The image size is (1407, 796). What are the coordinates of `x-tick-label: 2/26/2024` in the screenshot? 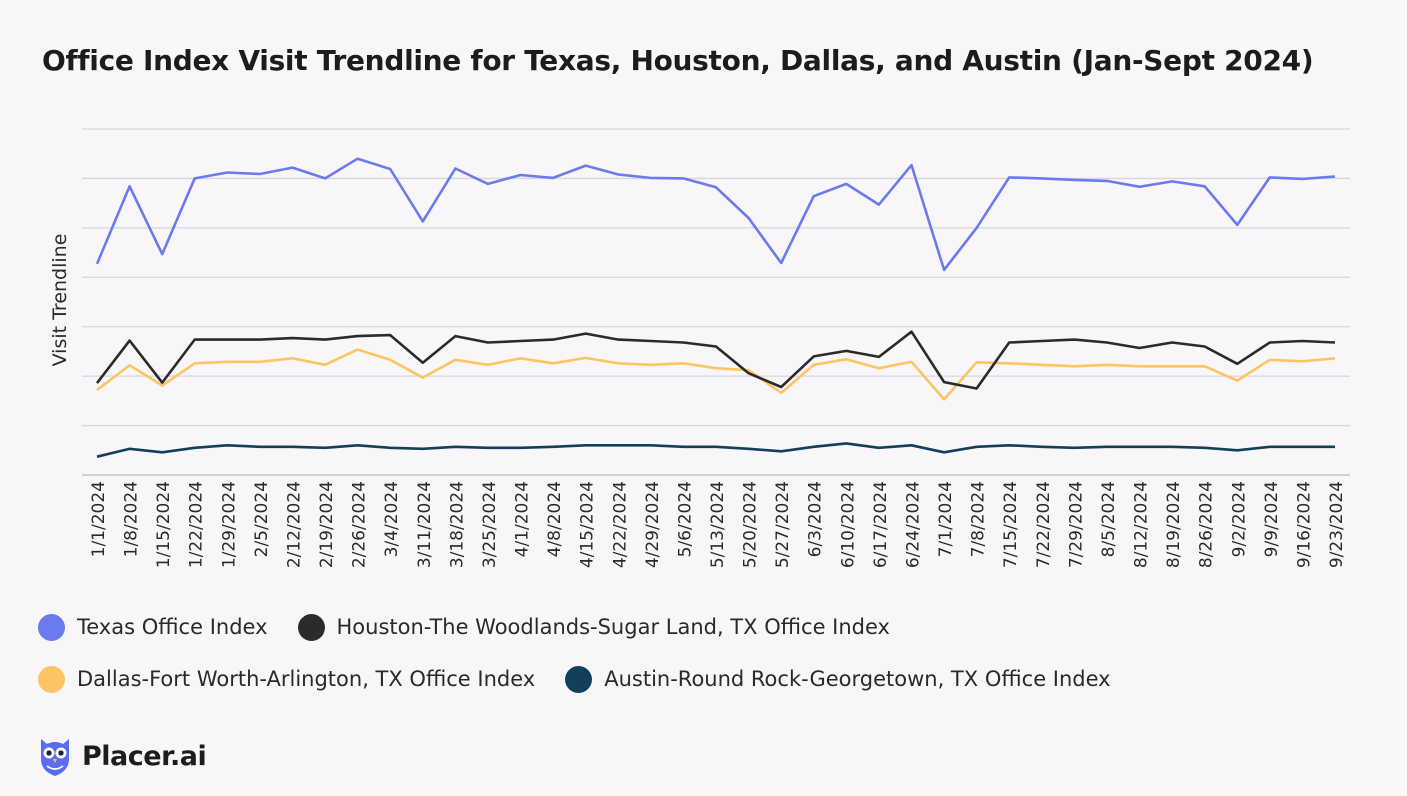 It's located at (360, 524).